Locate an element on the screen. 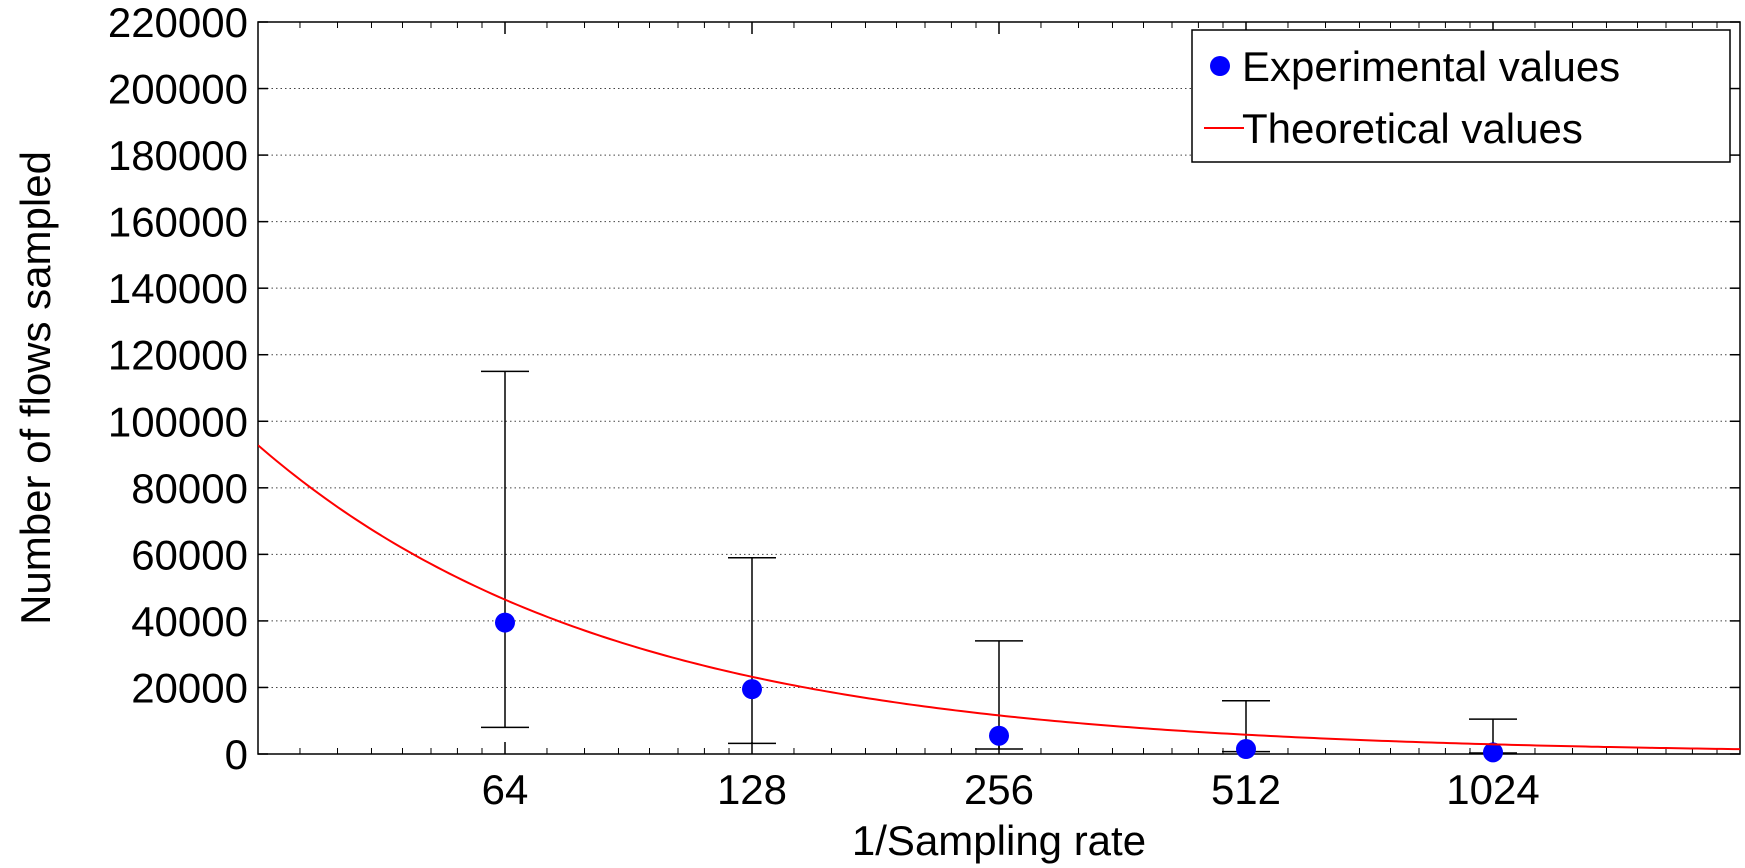 This screenshot has width=1745, height=868. legend: Experimental values Theoretical values is located at coordinates (1461, 96).